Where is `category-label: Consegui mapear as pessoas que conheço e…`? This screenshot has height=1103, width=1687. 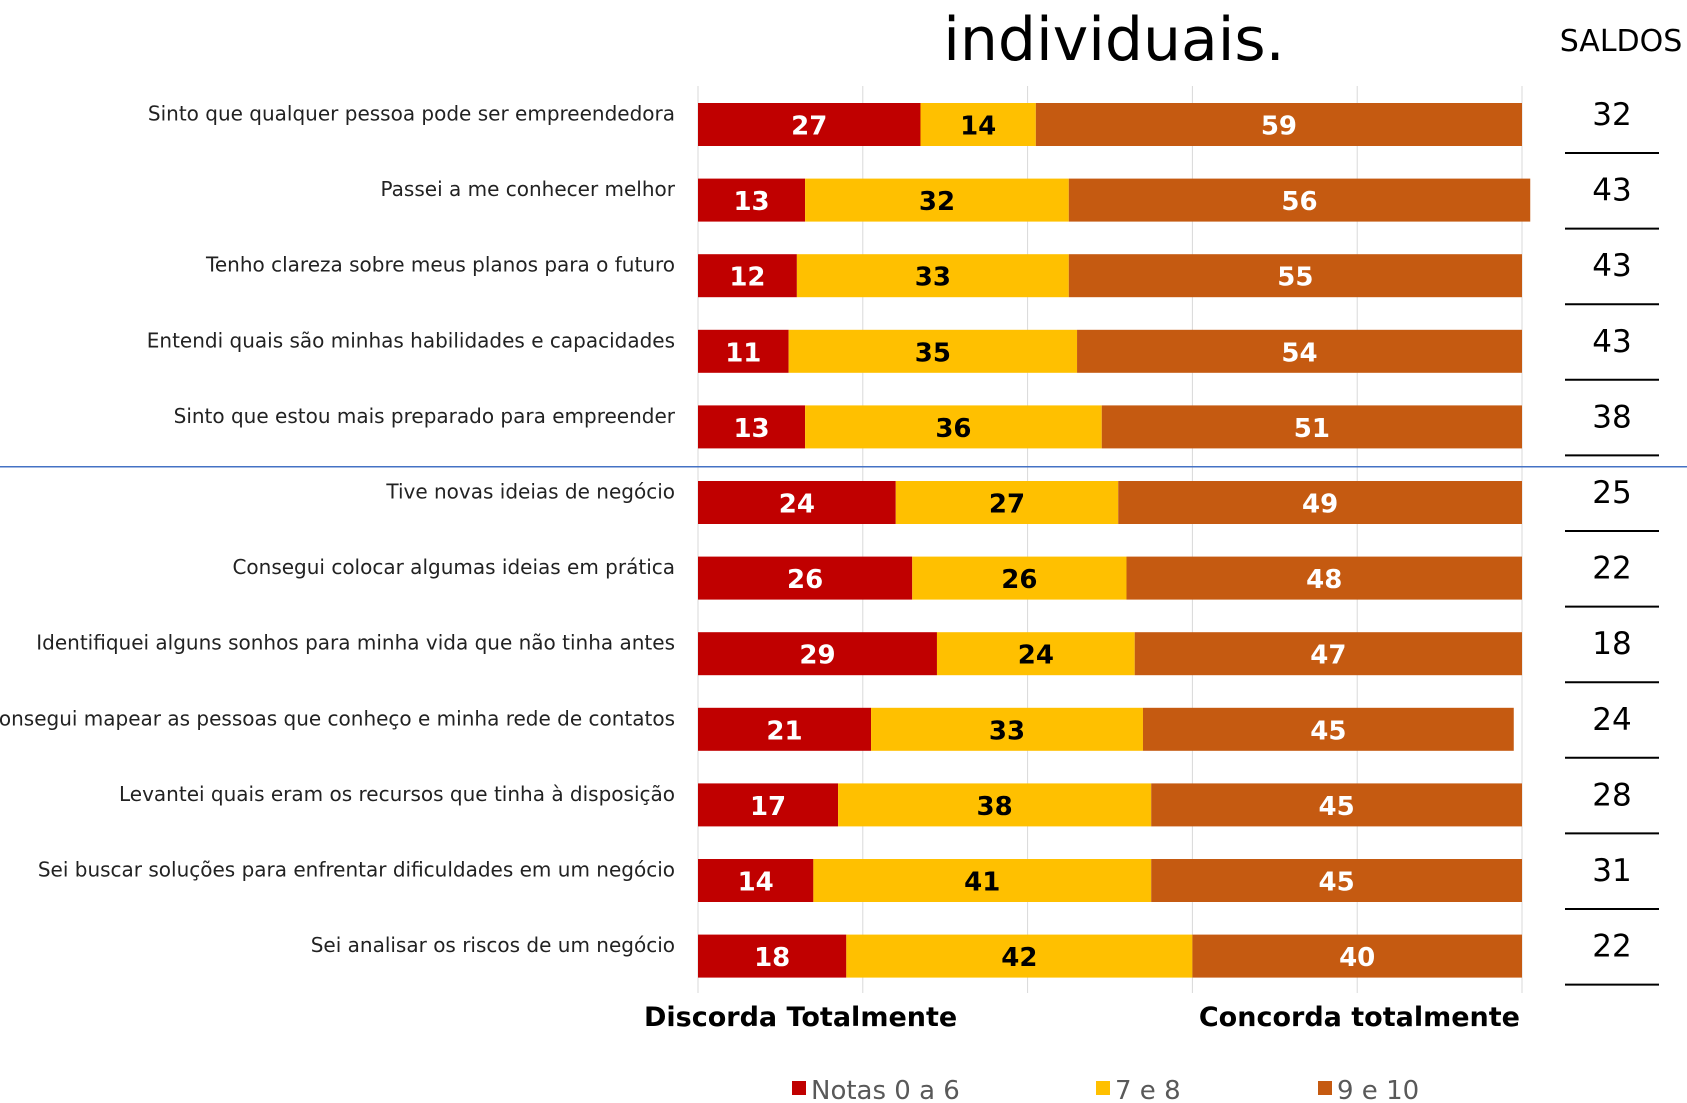 category-label: Consegui mapear as pessoas que conheço e… is located at coordinates (337, 718).